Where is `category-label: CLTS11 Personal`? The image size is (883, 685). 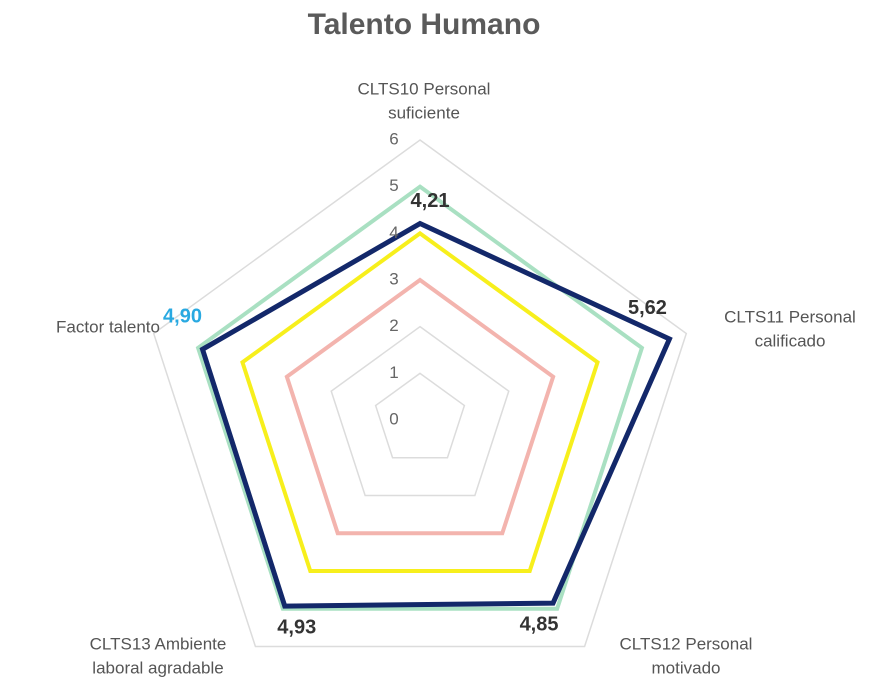 category-label: CLTS11 Personal is located at coordinates (790, 316).